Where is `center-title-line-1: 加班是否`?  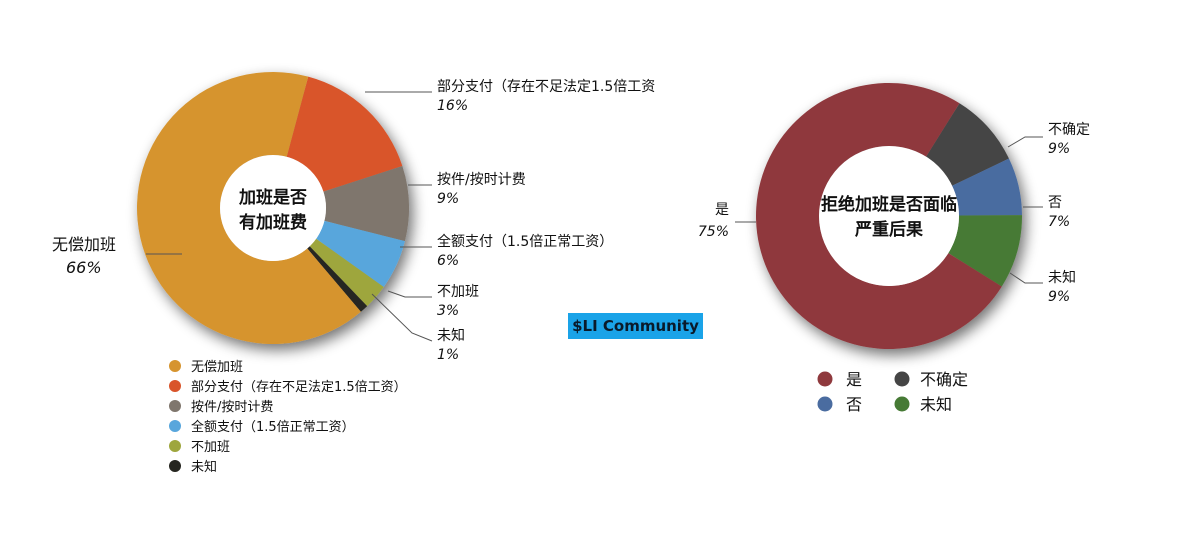 center-title-line-1: 加班是否 is located at coordinates (272, 198).